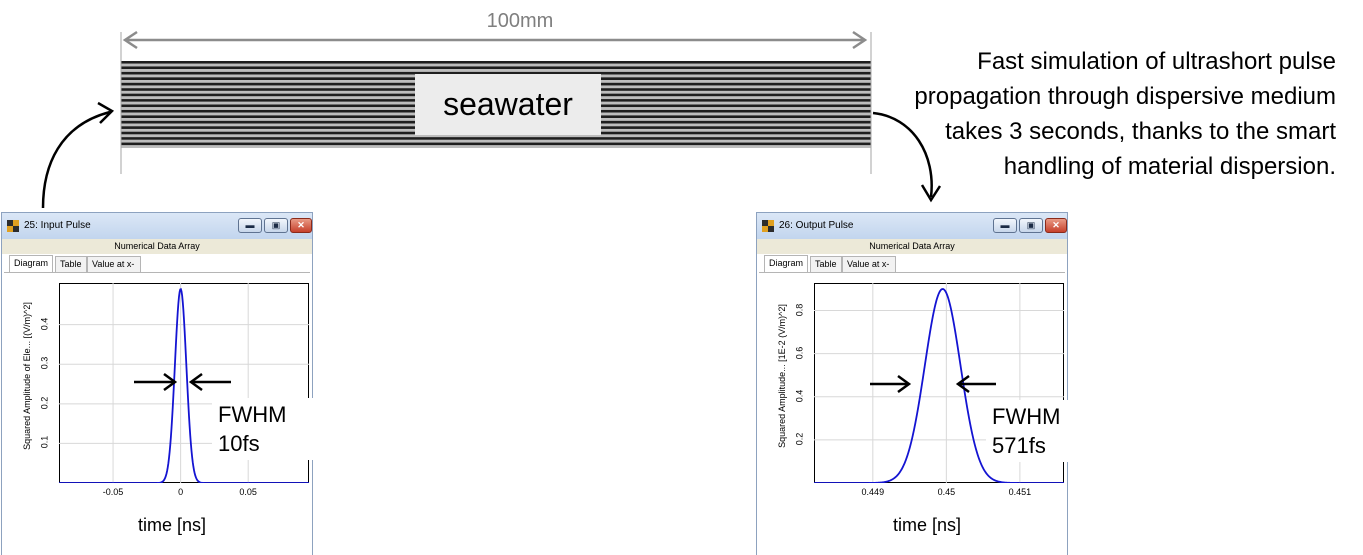  I want to click on fwhm-annotation-input: FWHM 10fs, so click(266, 429).